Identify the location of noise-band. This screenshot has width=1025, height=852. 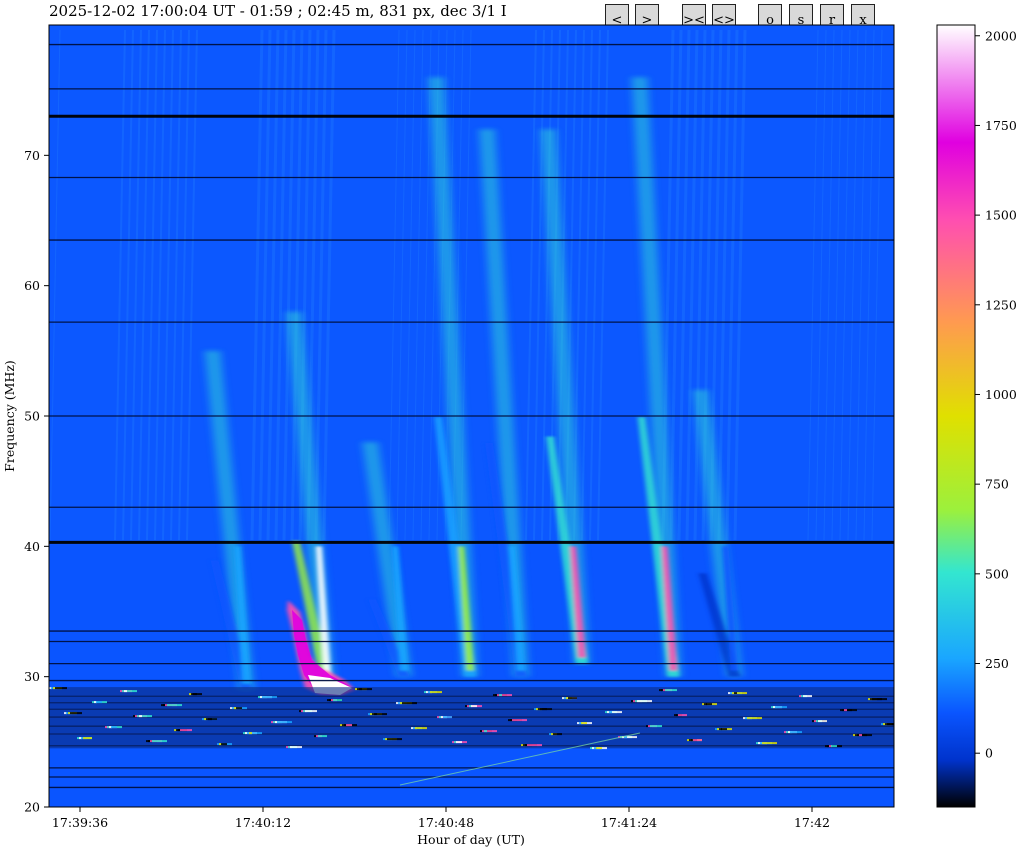
(471, 718).